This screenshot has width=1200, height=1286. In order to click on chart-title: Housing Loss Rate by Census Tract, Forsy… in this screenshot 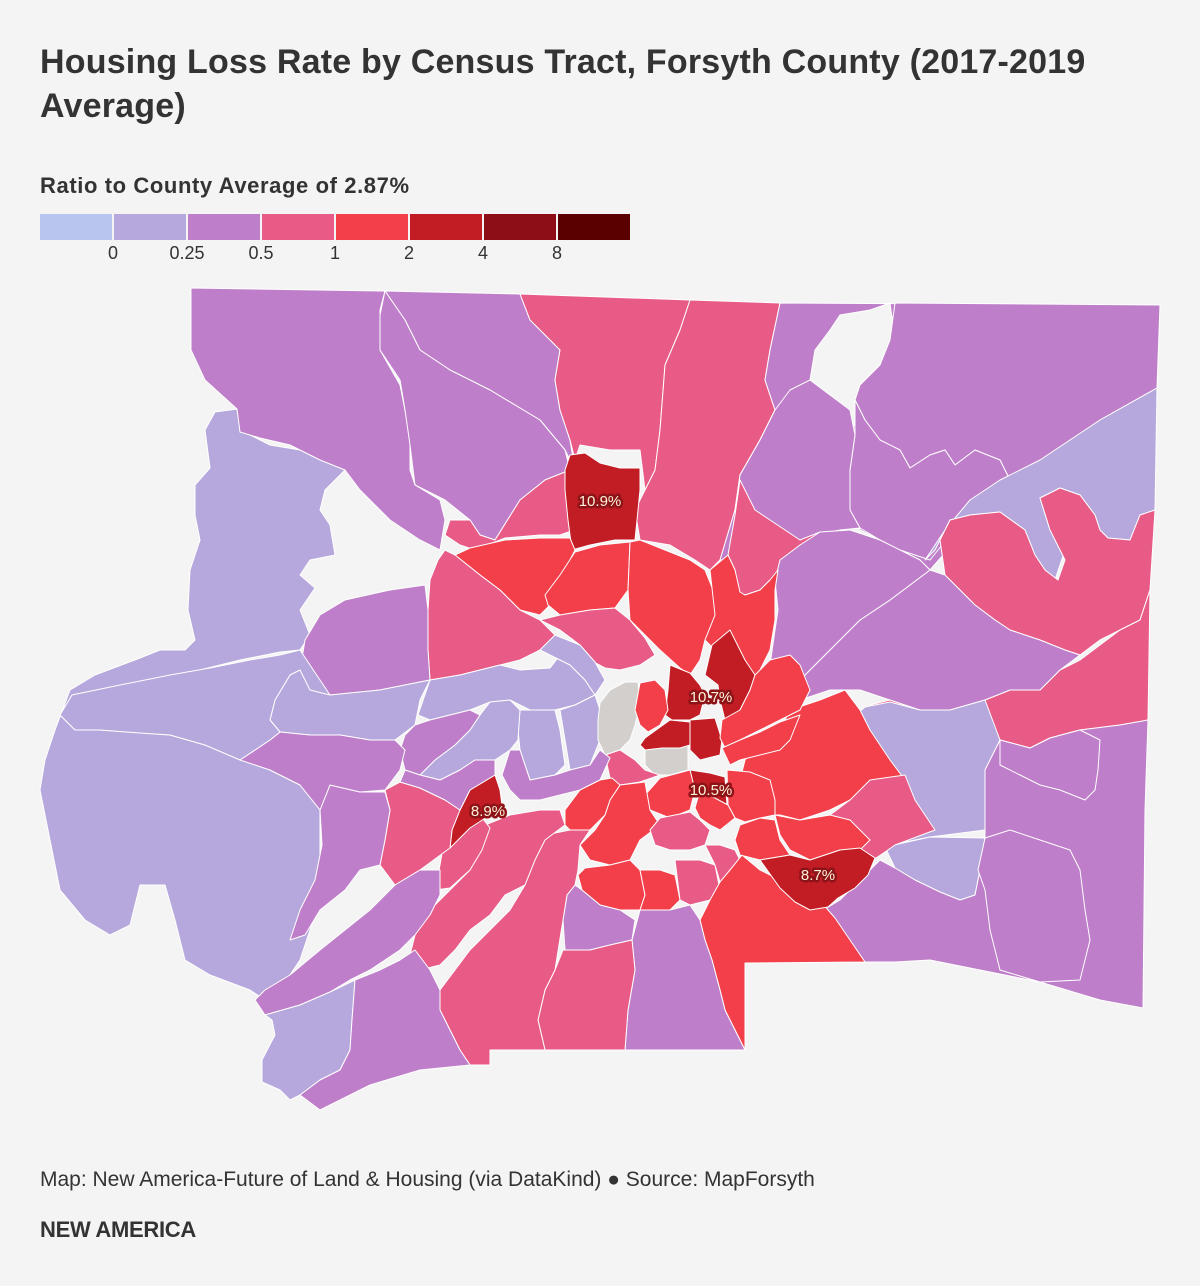, I will do `click(563, 84)`.